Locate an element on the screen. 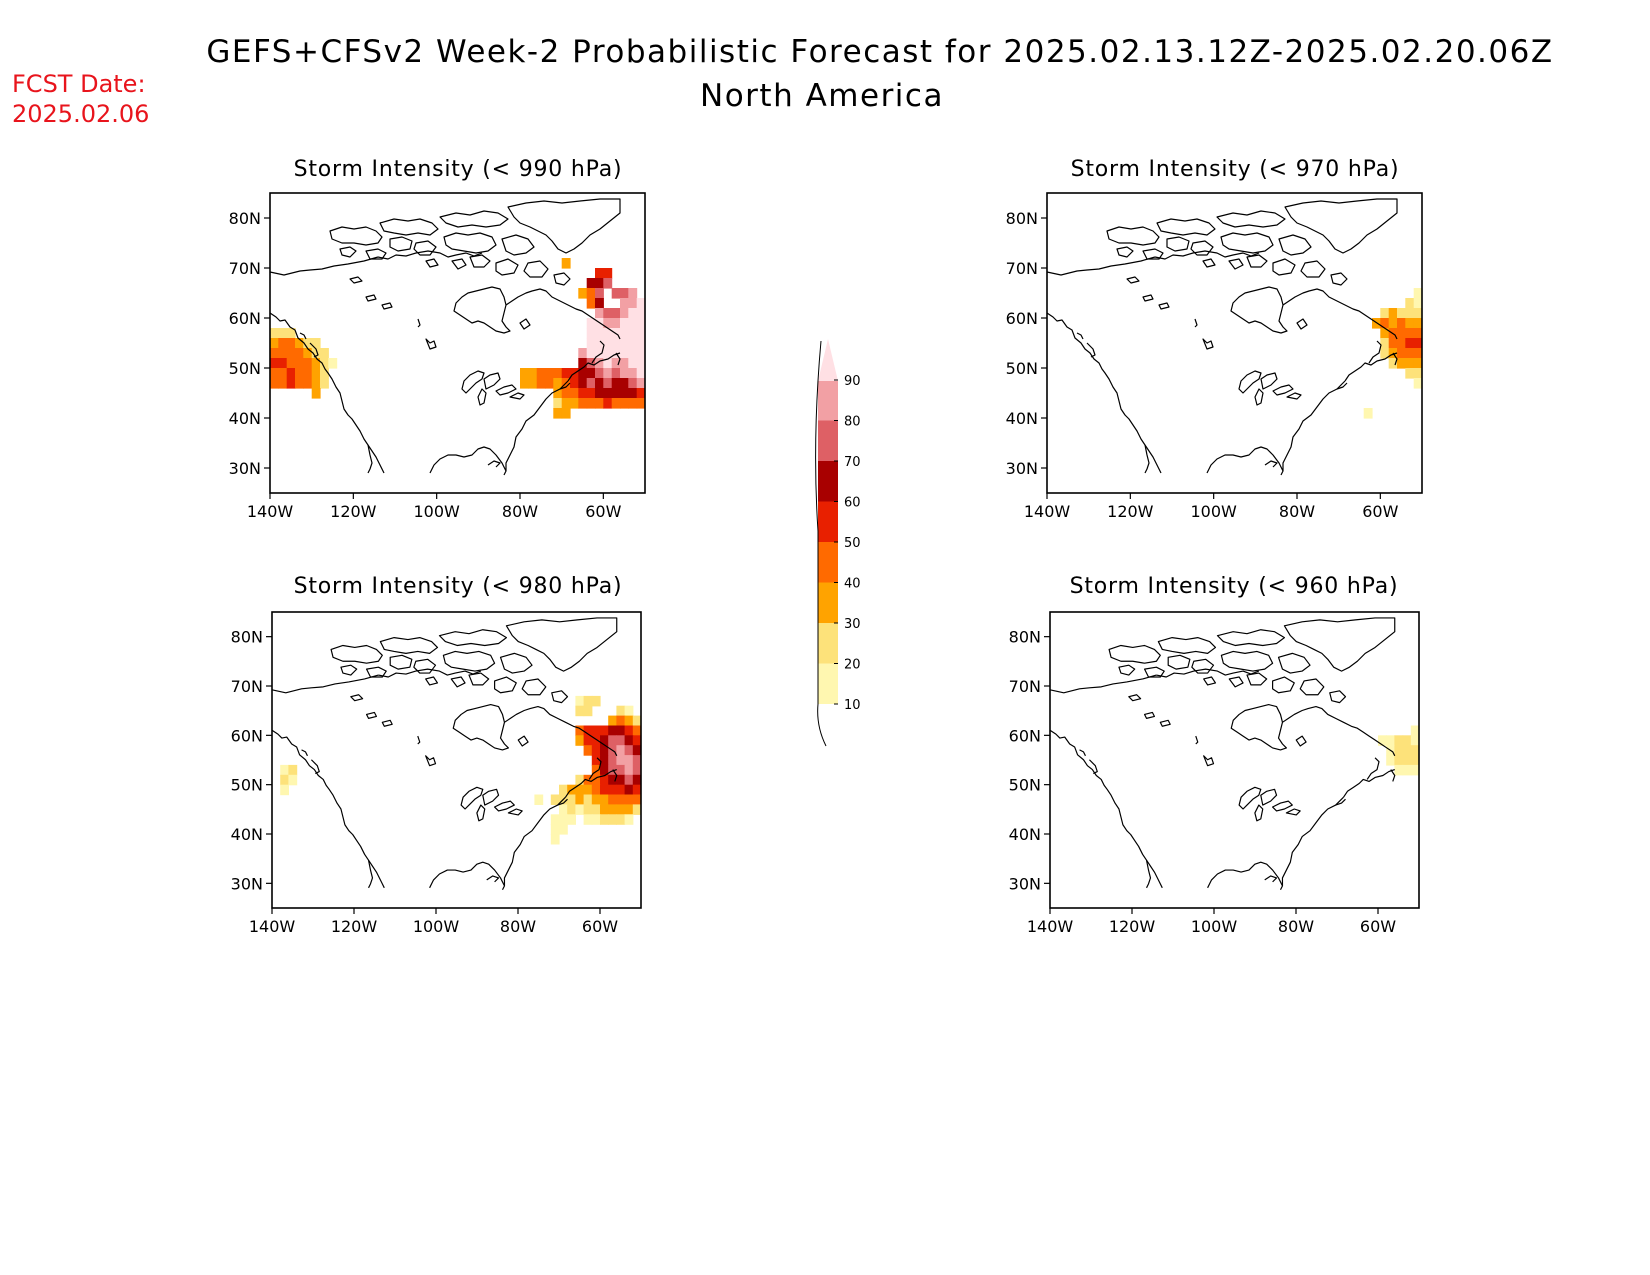 The image size is (1650, 1275). panel-title: Storm Intensity (< 980 hPa) is located at coordinates (458, 586).